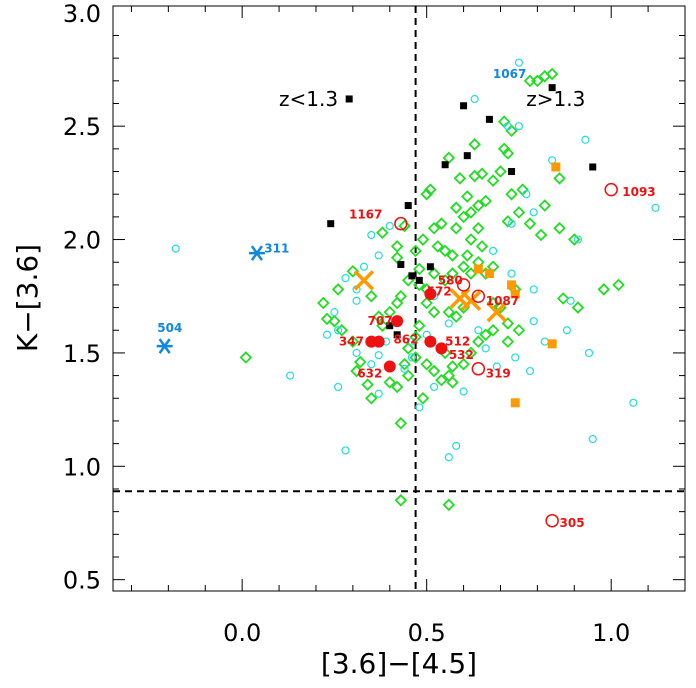  I want to click on y-tick-label: 2.0, so click(82, 241).